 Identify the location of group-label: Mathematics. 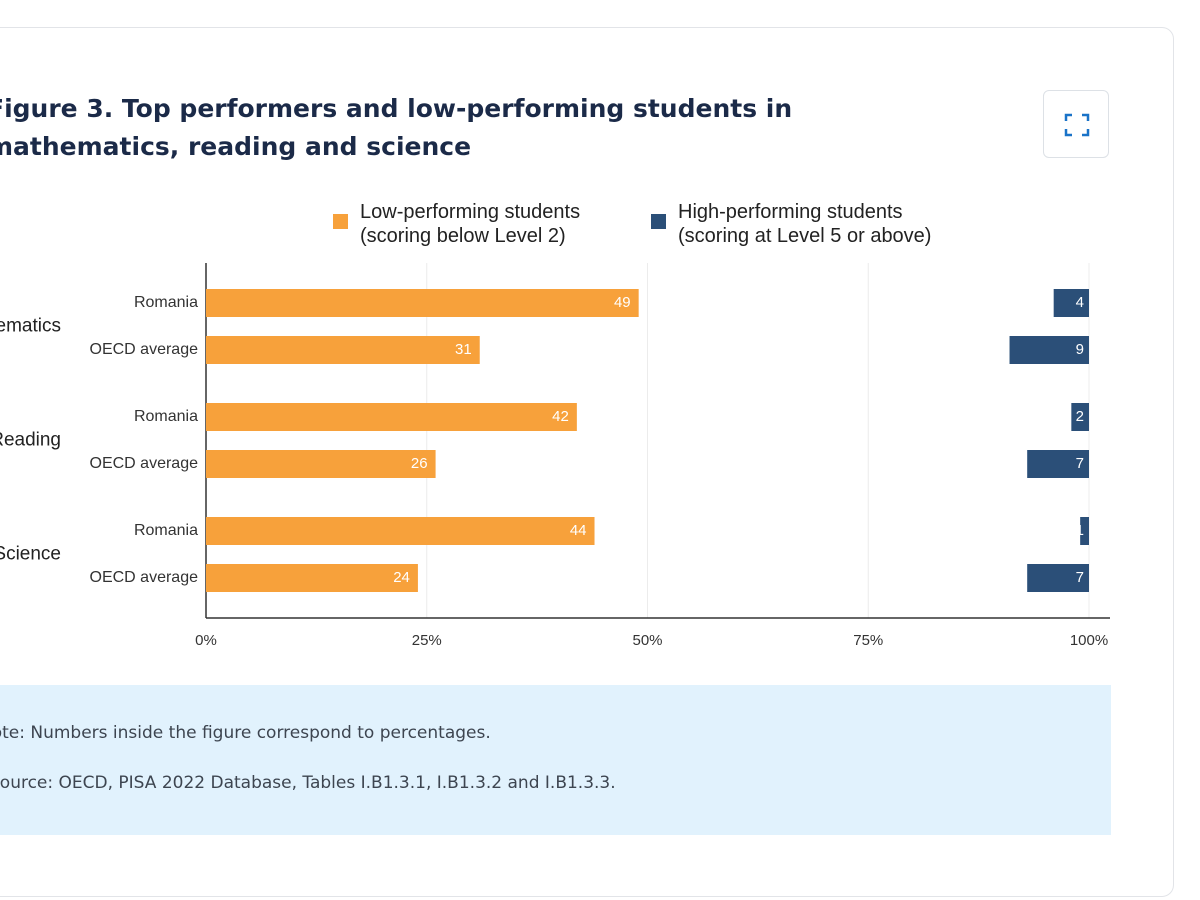
(30, 326).